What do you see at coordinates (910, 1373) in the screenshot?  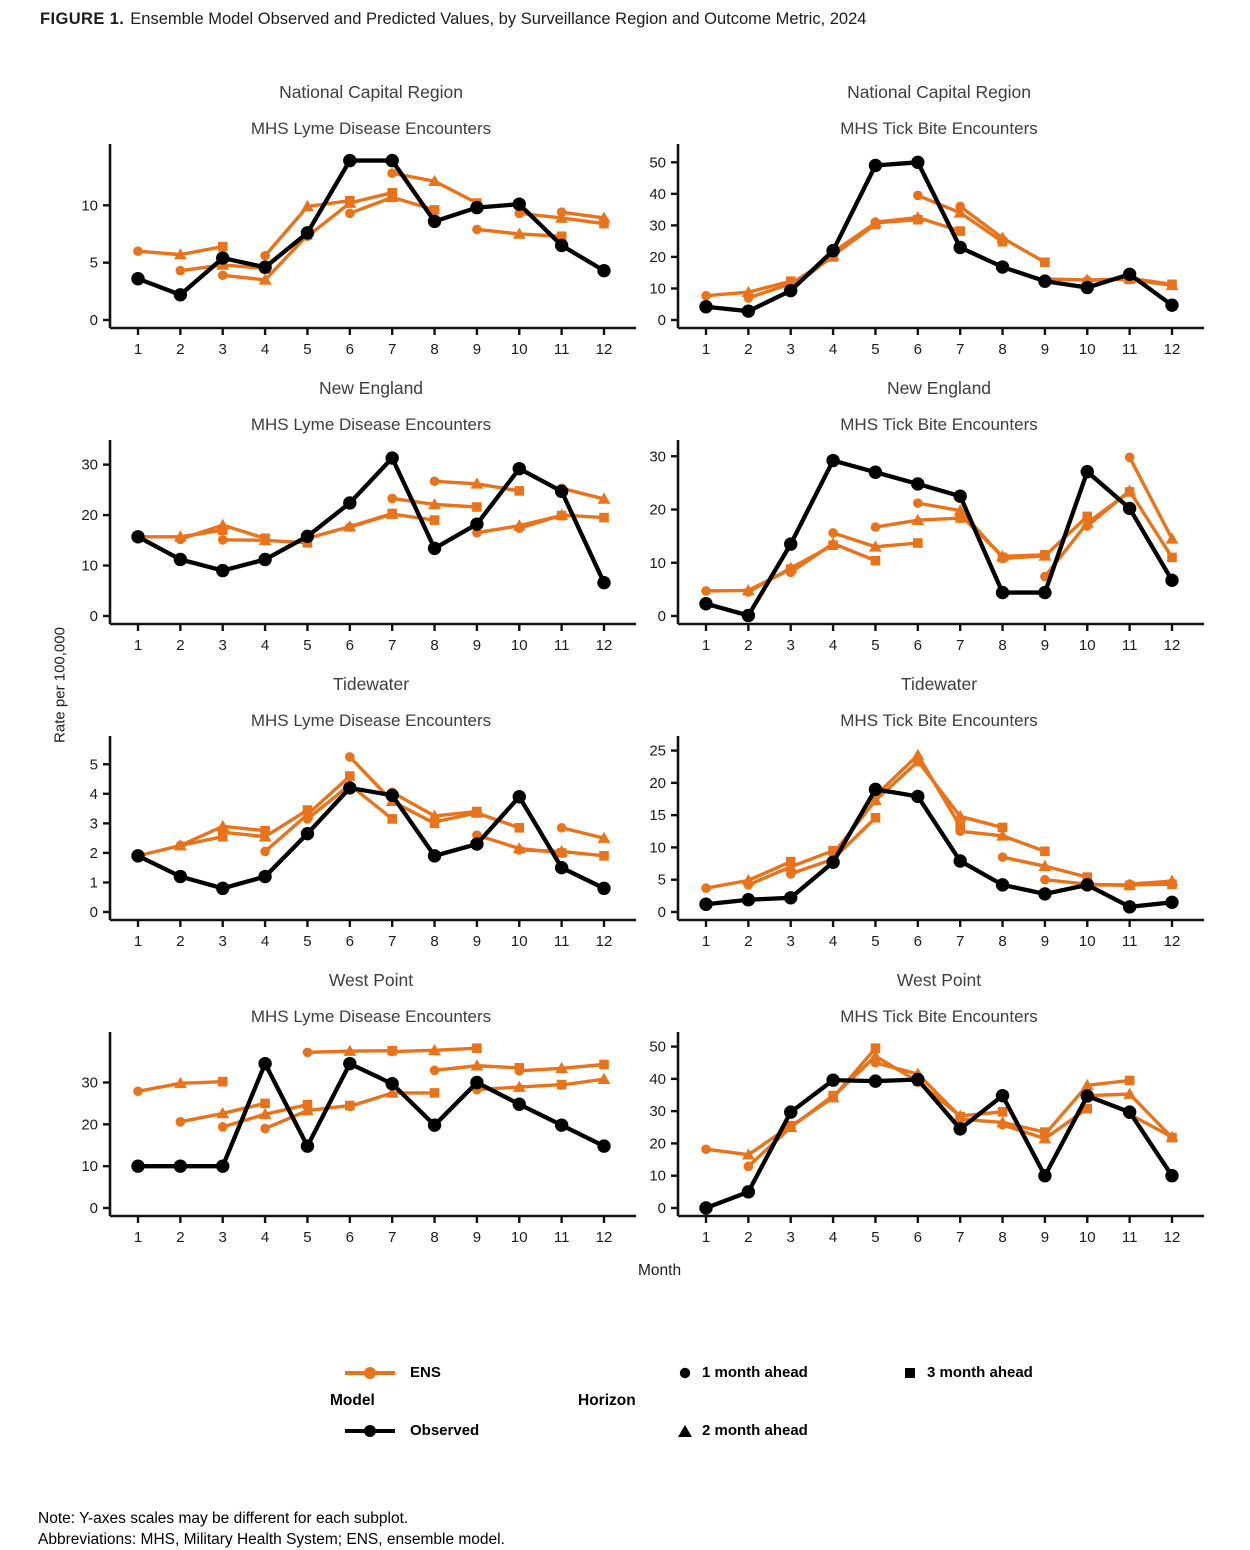 I see `square-marker-icon` at bounding box center [910, 1373].